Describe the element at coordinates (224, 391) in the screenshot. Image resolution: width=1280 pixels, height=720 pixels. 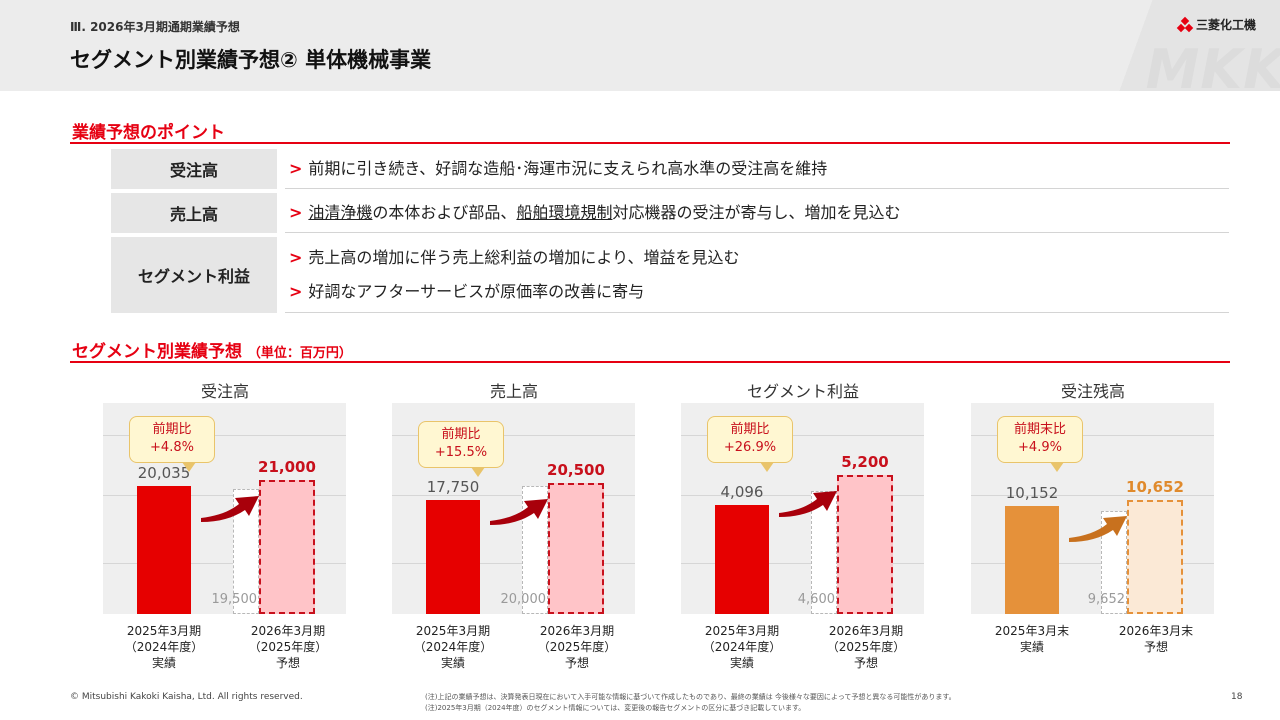
I see `chart-title: 受注高` at that location.